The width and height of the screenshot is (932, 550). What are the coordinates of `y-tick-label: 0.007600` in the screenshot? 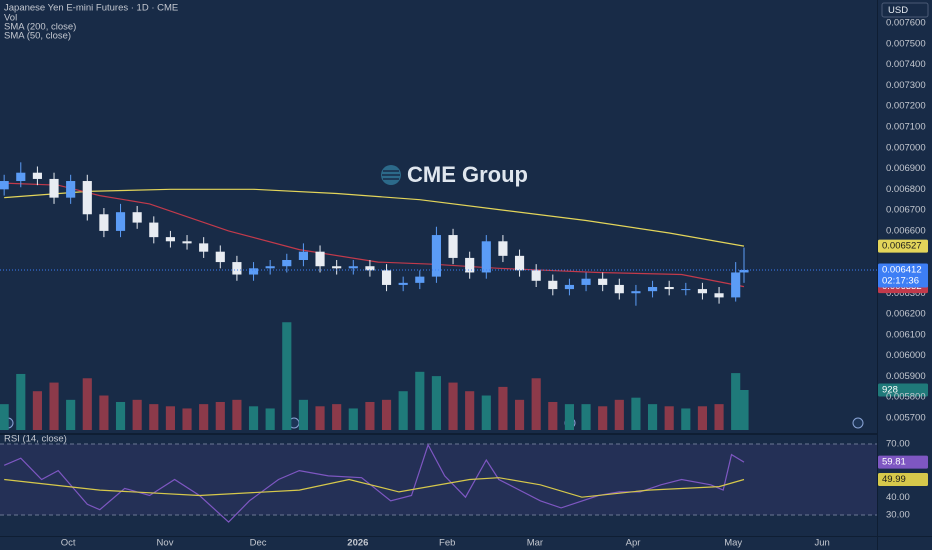 It's located at (906, 23).